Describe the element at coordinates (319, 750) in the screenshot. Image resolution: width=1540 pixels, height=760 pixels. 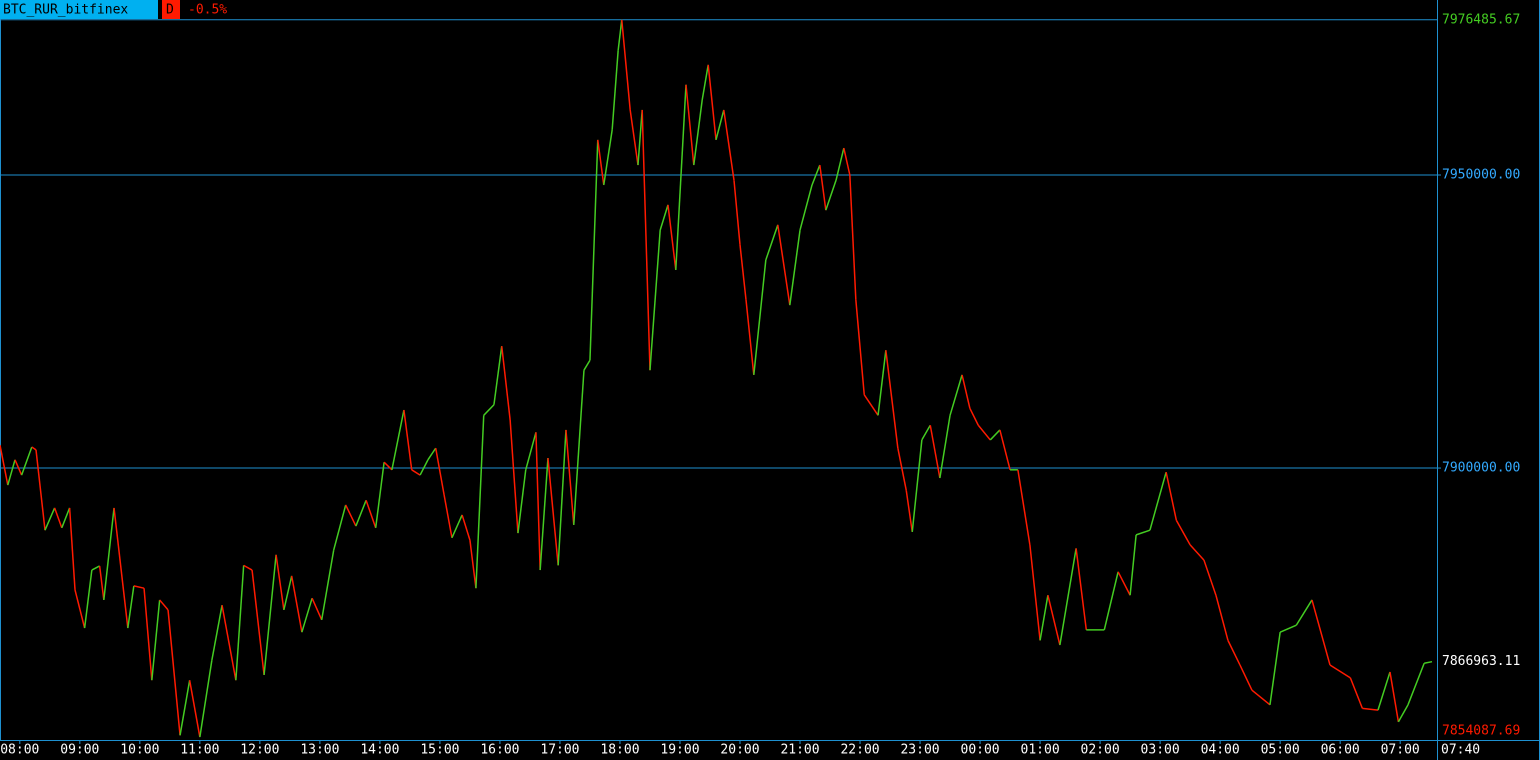
I see `x-tick-label: 13:00` at that location.